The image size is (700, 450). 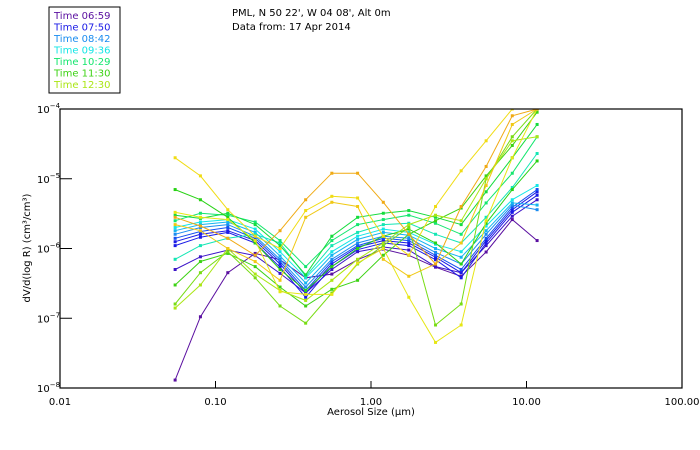 I want to click on y-tick-label: 10⁻⁴, so click(x=49, y=109).